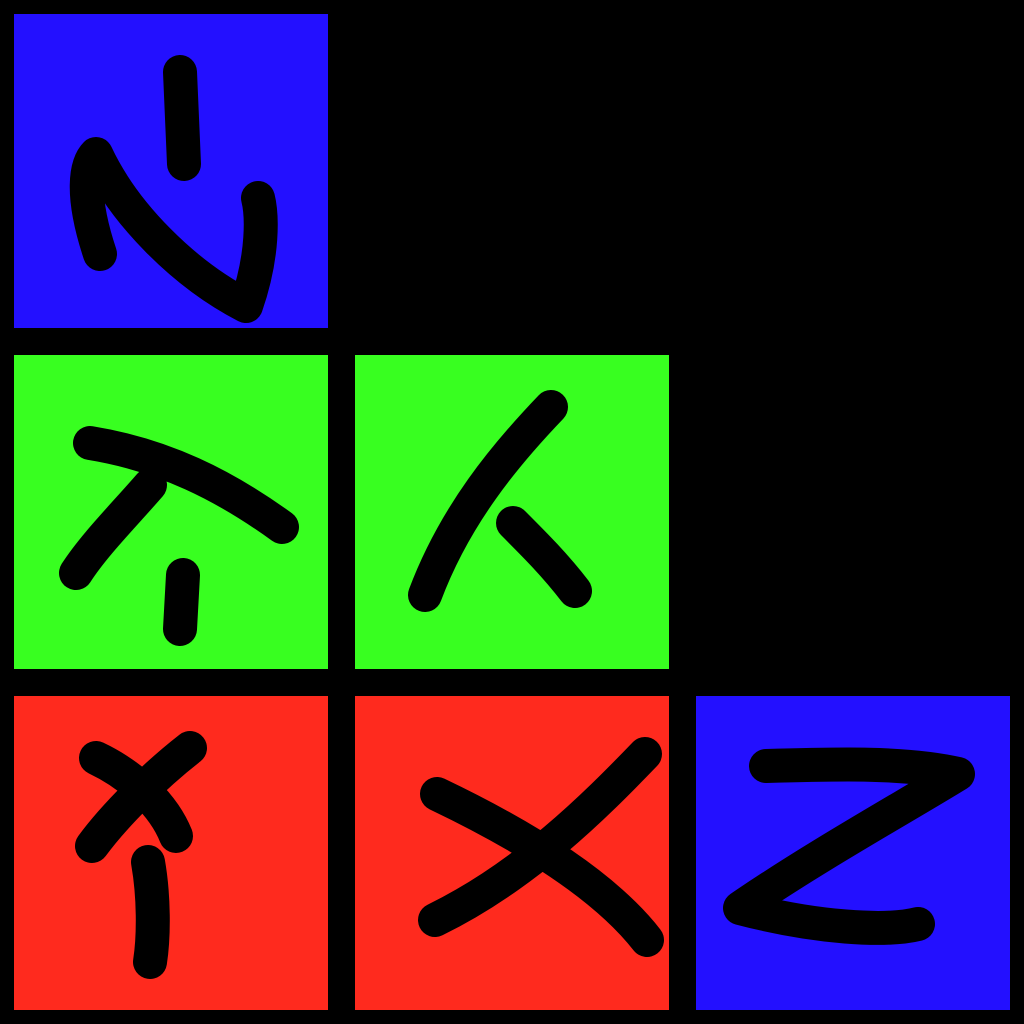  I want to click on tile-green-slanted-t, so click(171, 512).